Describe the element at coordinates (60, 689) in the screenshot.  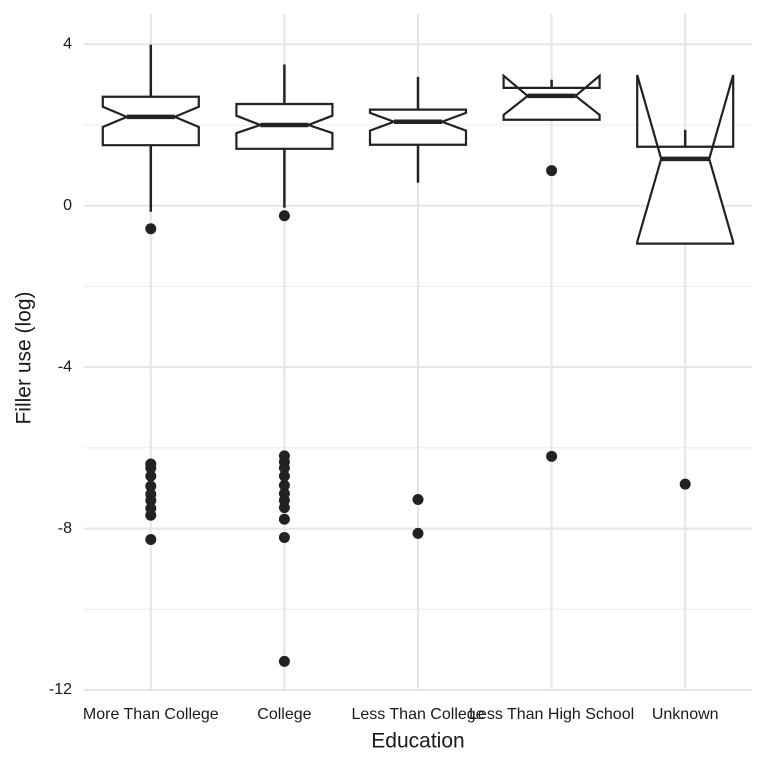
I see `y-tick-label: -12` at that location.